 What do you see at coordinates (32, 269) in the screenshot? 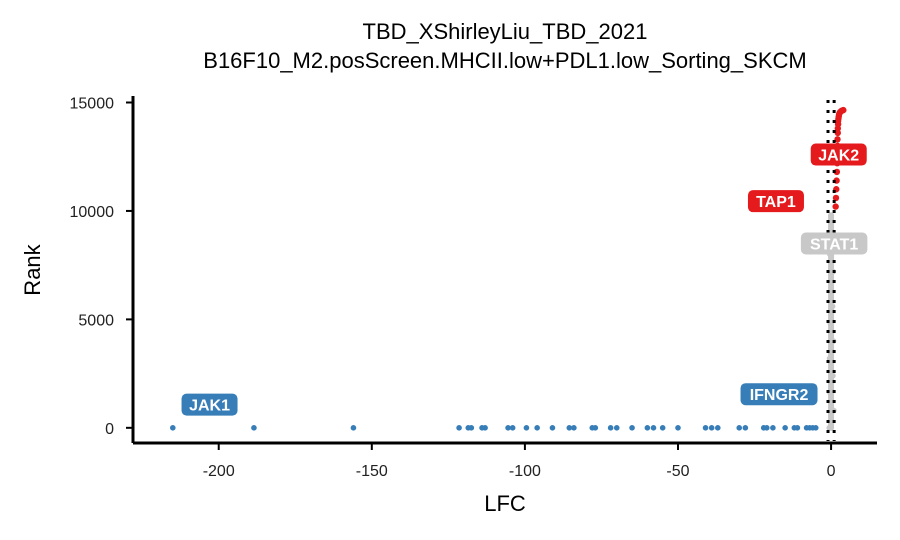
I see `y-axis-title: Rank` at bounding box center [32, 269].